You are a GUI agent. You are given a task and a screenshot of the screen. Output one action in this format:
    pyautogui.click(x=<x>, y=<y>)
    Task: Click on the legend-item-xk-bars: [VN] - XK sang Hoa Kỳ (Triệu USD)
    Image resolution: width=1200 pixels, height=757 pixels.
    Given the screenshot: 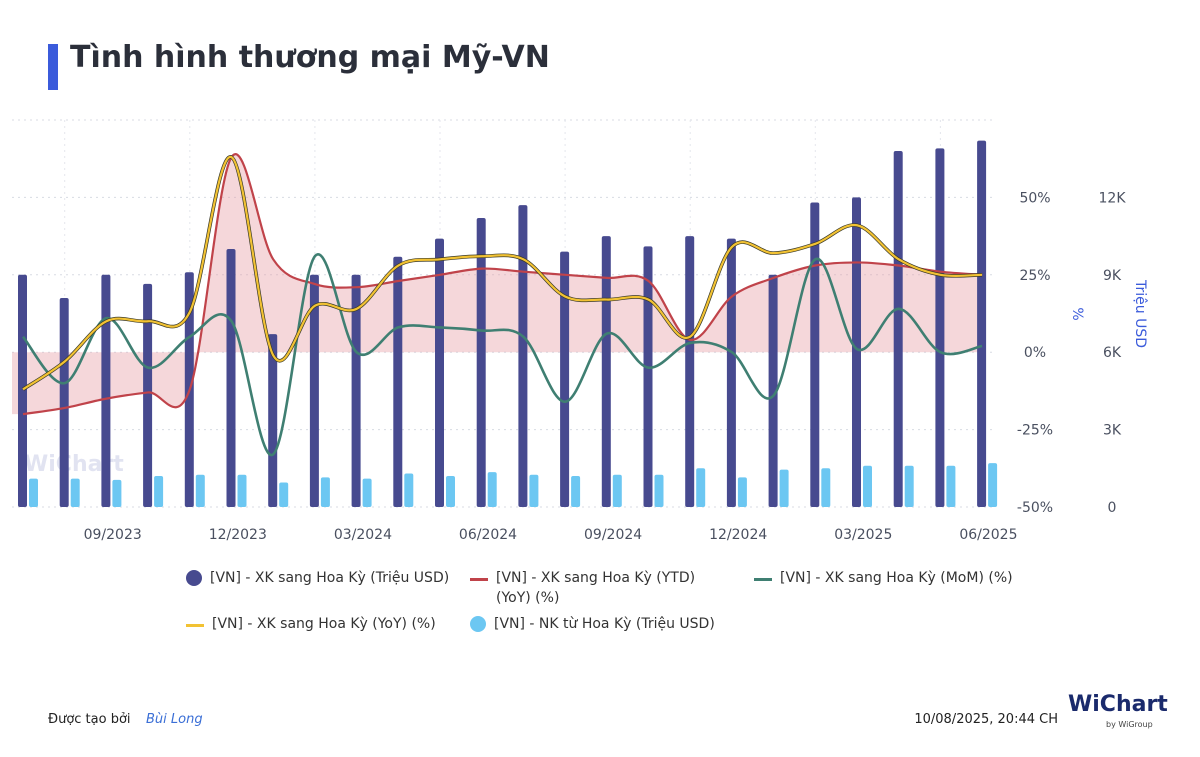 What is the action you would take?
    pyautogui.click(x=317, y=578)
    